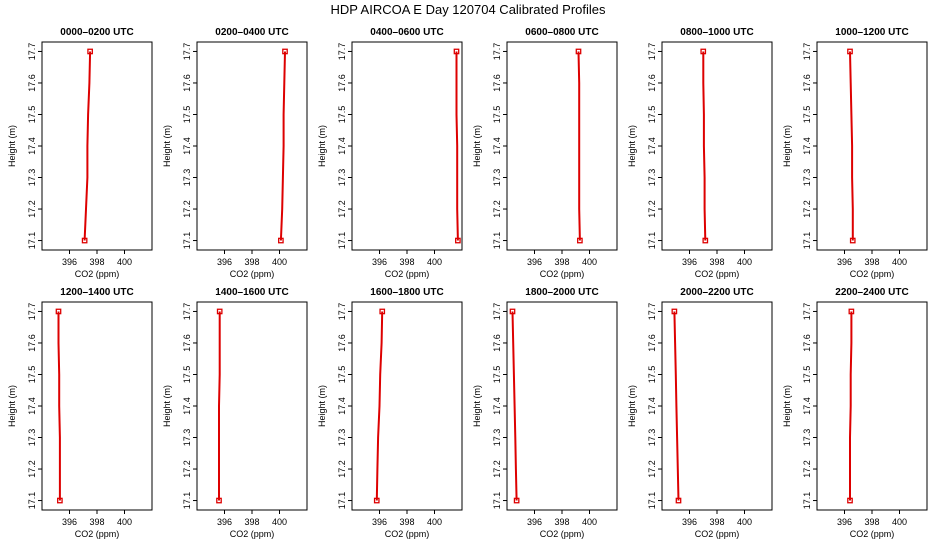 This screenshot has width=936, height=540. What do you see at coordinates (434, 522) in the screenshot?
I see `panel-9-xtick-label: 400` at bounding box center [434, 522].